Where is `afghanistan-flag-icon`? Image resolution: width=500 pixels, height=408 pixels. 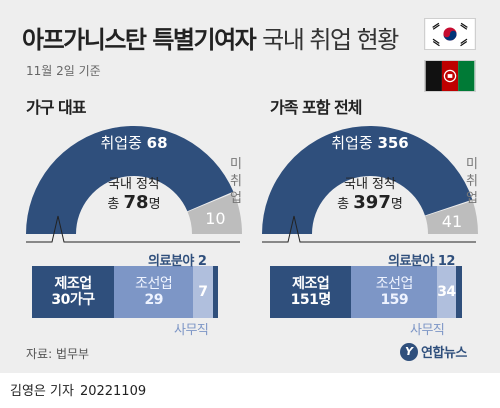
afghanistan-flag-icon is located at coordinates (450, 76).